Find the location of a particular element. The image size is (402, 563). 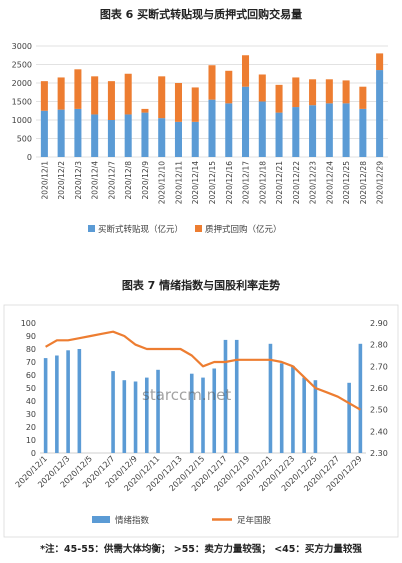

y-tick-label: 2000 is located at coordinates (22, 83).